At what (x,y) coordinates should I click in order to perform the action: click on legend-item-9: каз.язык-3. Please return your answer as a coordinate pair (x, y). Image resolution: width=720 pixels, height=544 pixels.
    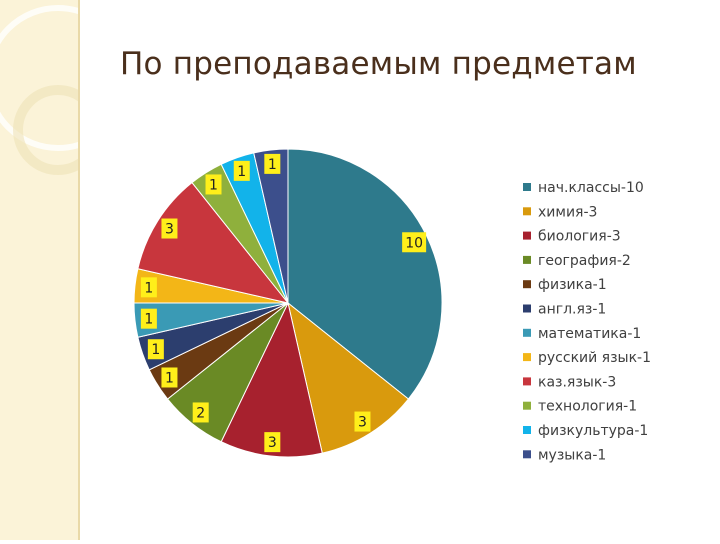
    Looking at the image, I should click on (569, 382).